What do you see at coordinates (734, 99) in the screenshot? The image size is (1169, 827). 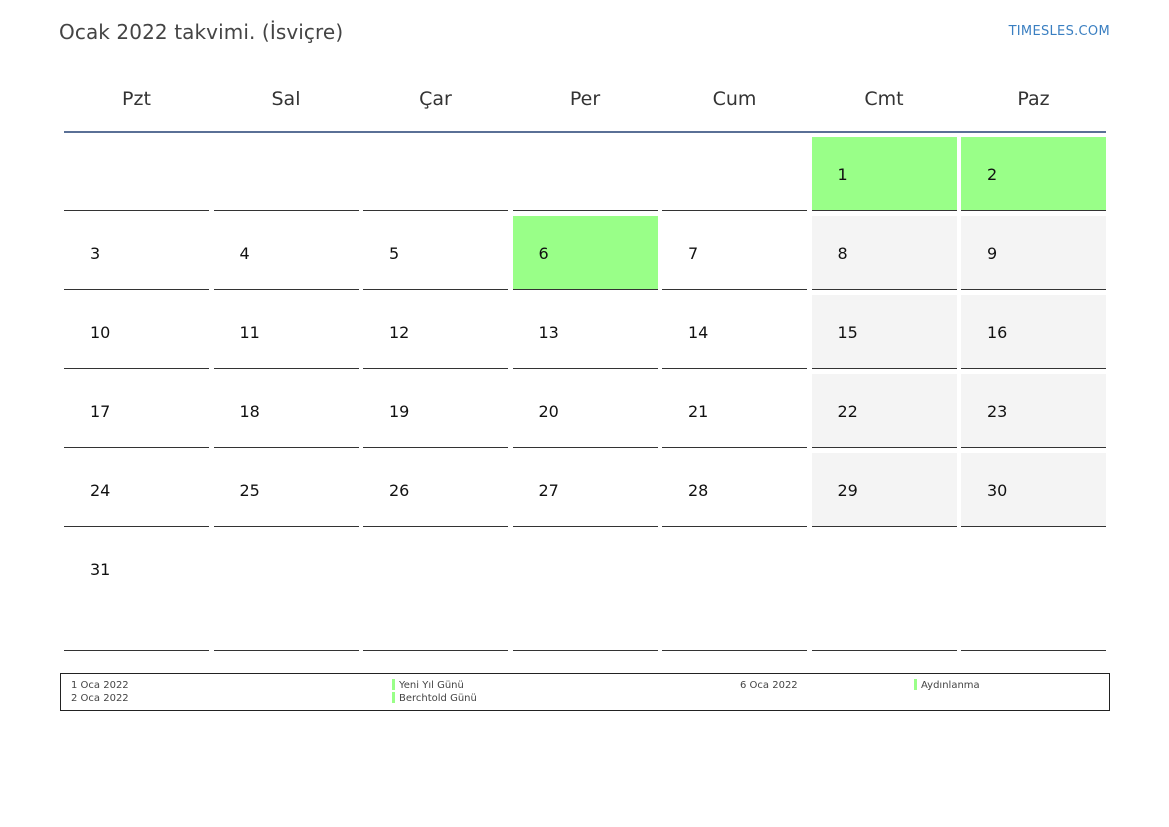 I see `weekday-fri: Cum` at bounding box center [734, 99].